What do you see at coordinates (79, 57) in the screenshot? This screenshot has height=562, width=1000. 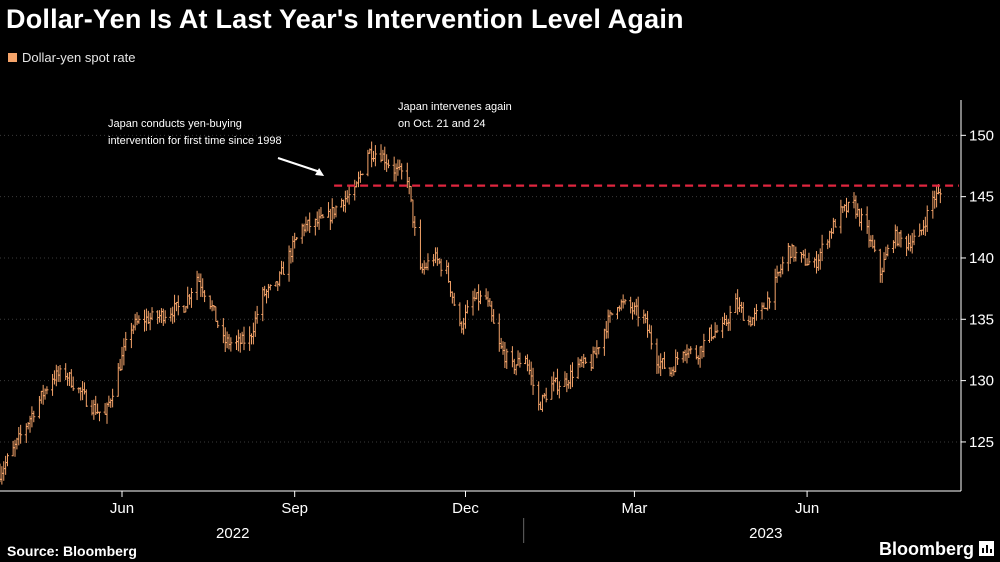 I see `legend-label: Dollar-yen spot rate` at bounding box center [79, 57].